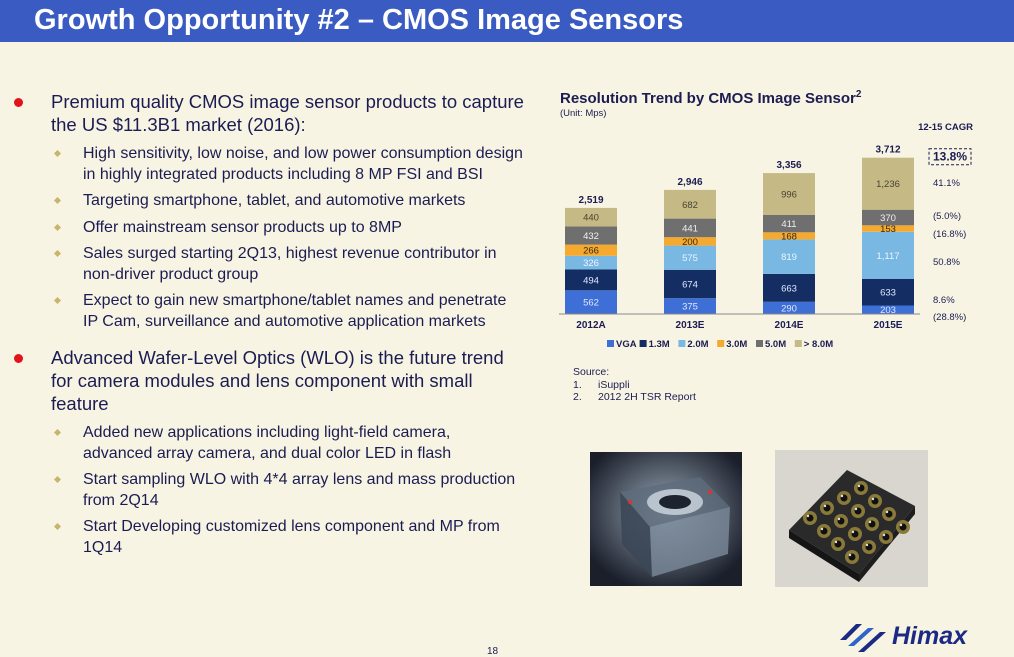 The height and width of the screenshot is (657, 1014). What do you see at coordinates (947, 216) in the screenshot?
I see `cagr-value: (5.0%)` at bounding box center [947, 216].